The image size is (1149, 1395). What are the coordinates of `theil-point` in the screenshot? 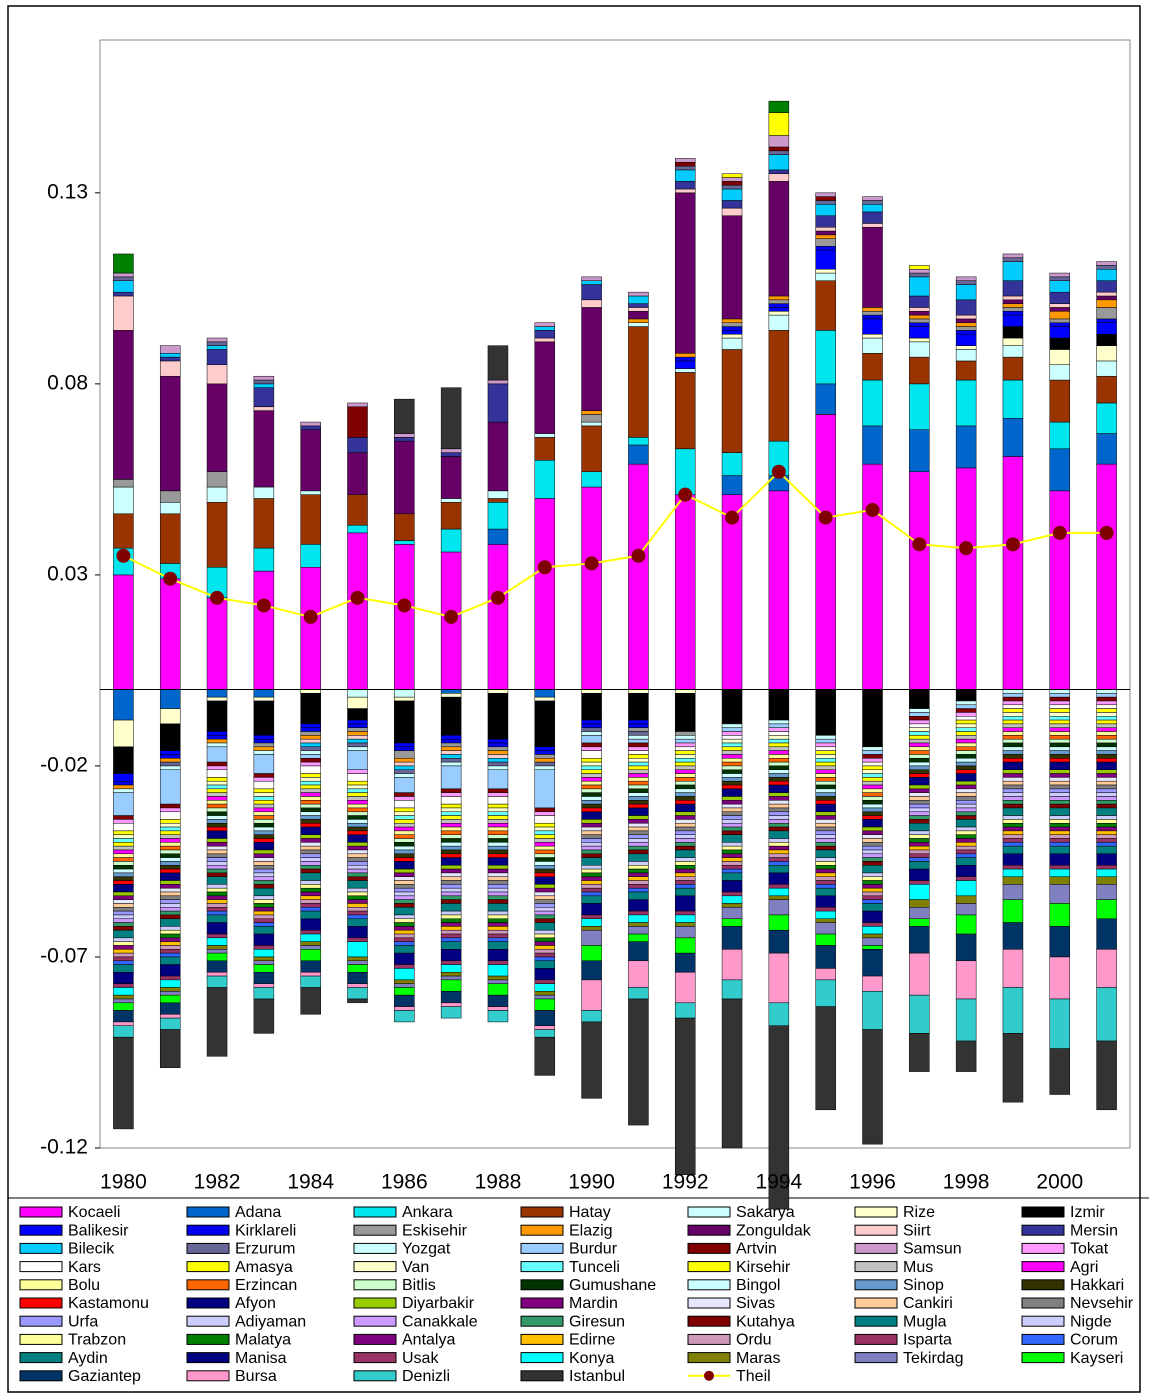 It's located at (825, 517).